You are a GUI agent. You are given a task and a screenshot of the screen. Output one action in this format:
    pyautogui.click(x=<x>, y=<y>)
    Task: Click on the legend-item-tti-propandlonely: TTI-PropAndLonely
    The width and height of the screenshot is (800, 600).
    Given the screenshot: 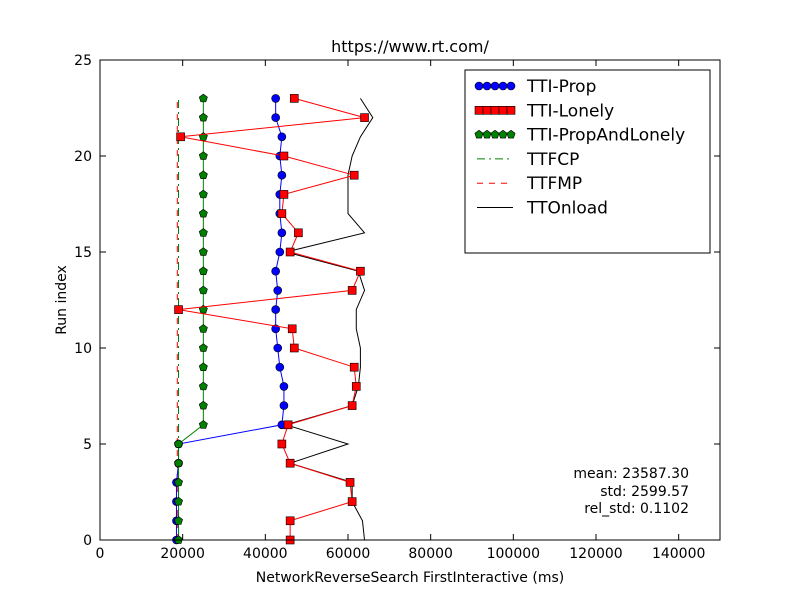 What is the action you would take?
    pyautogui.click(x=579, y=136)
    